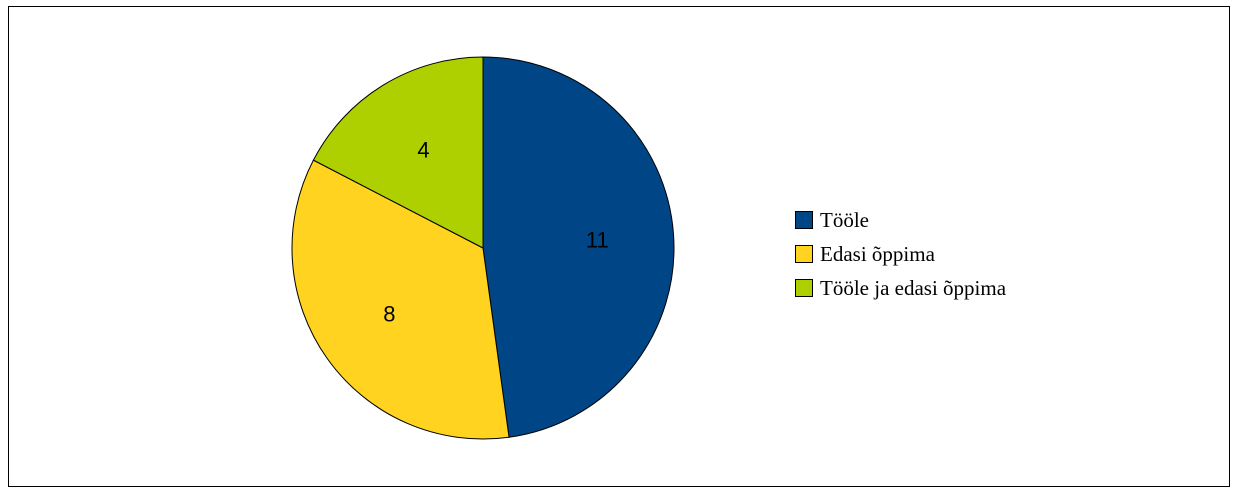 This screenshot has height=493, width=1238. I want to click on legend-item: Edasi õppima, so click(900, 254).